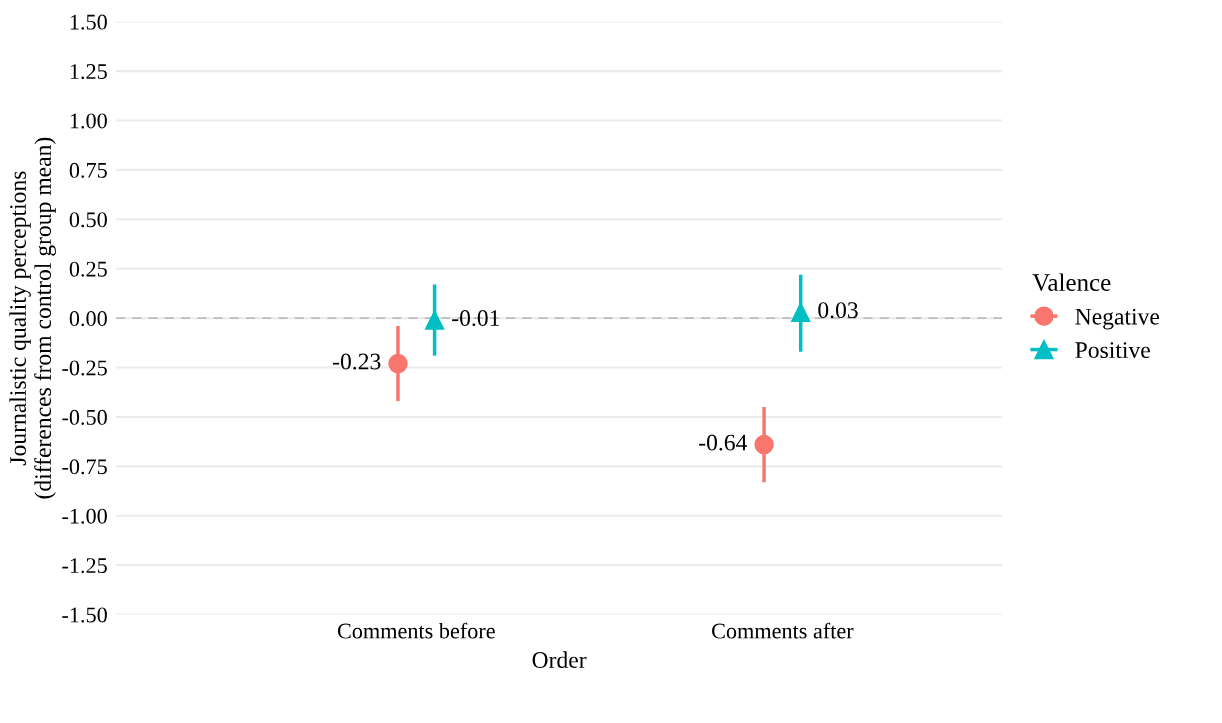  I want to click on y-tick-label: -0.25, so click(84, 368).